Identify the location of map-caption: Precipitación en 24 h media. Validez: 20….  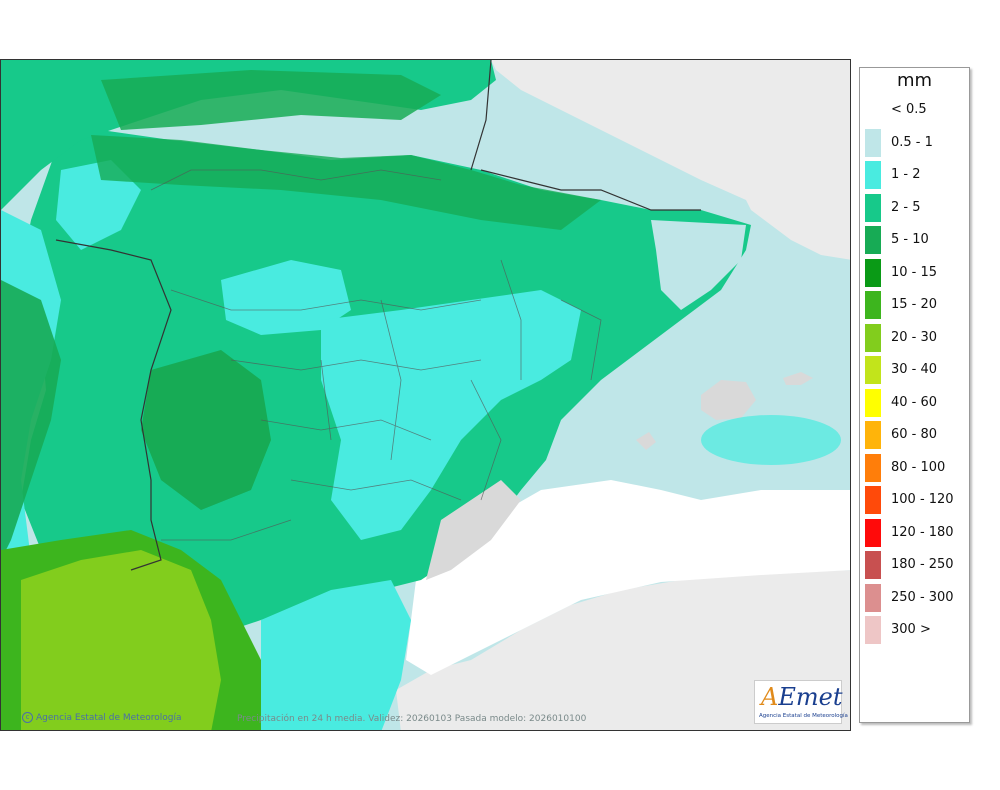
(412, 719).